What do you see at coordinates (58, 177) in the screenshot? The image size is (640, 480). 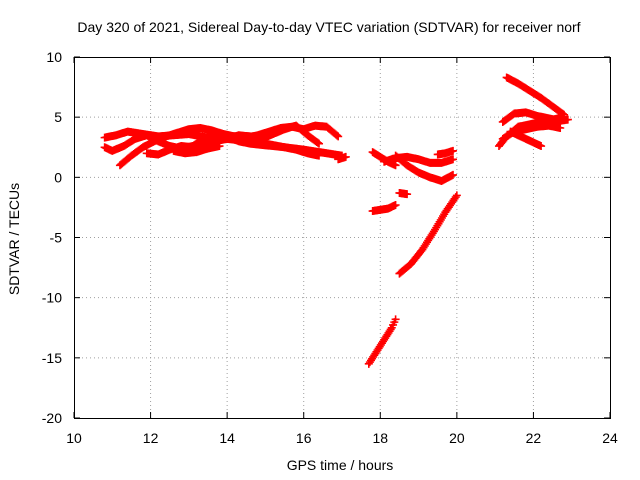 I see `y-tick-label: 0` at bounding box center [58, 177].